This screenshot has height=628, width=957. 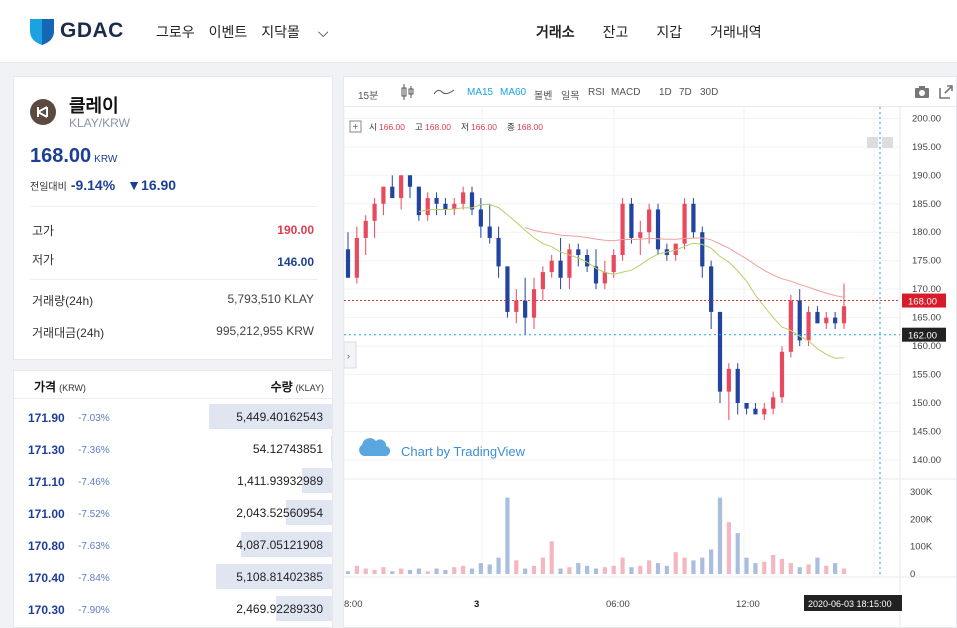 What do you see at coordinates (926, 460) in the screenshot?
I see `y-tick-label: 140.00` at bounding box center [926, 460].